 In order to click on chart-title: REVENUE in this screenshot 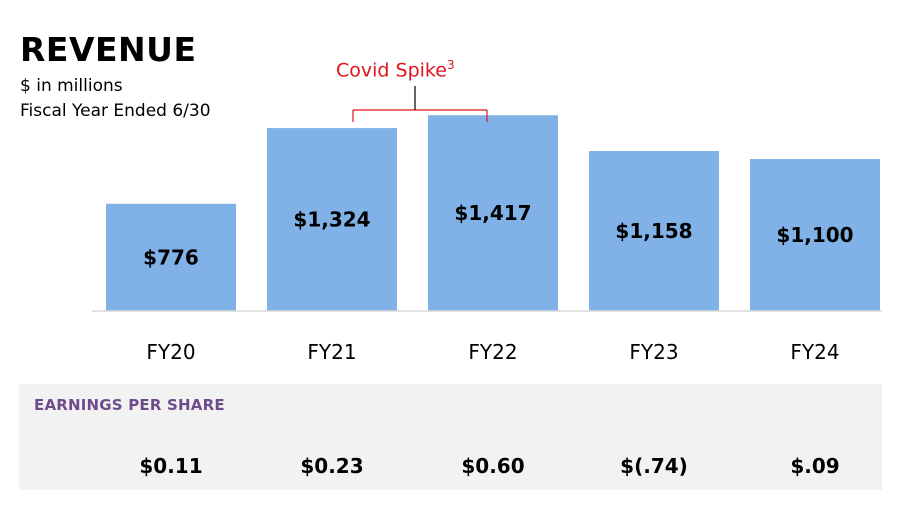, I will do `click(108, 49)`.